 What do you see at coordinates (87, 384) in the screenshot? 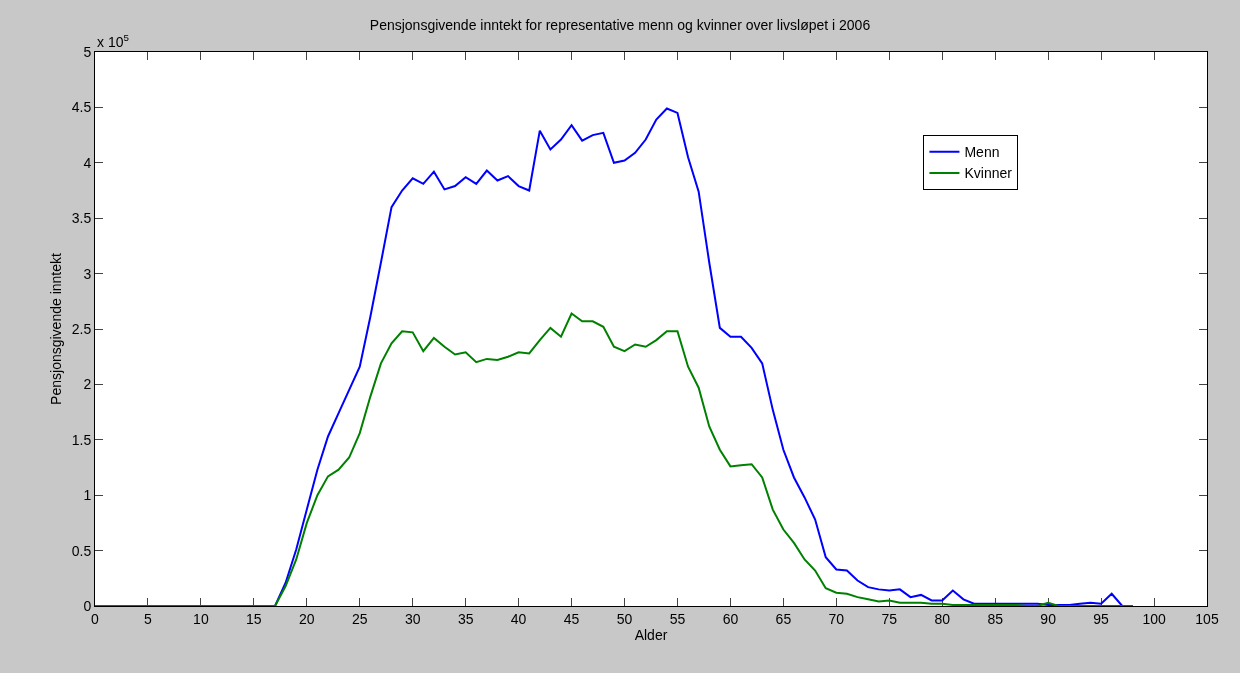
I see `y-tick-label: 2` at bounding box center [87, 384].